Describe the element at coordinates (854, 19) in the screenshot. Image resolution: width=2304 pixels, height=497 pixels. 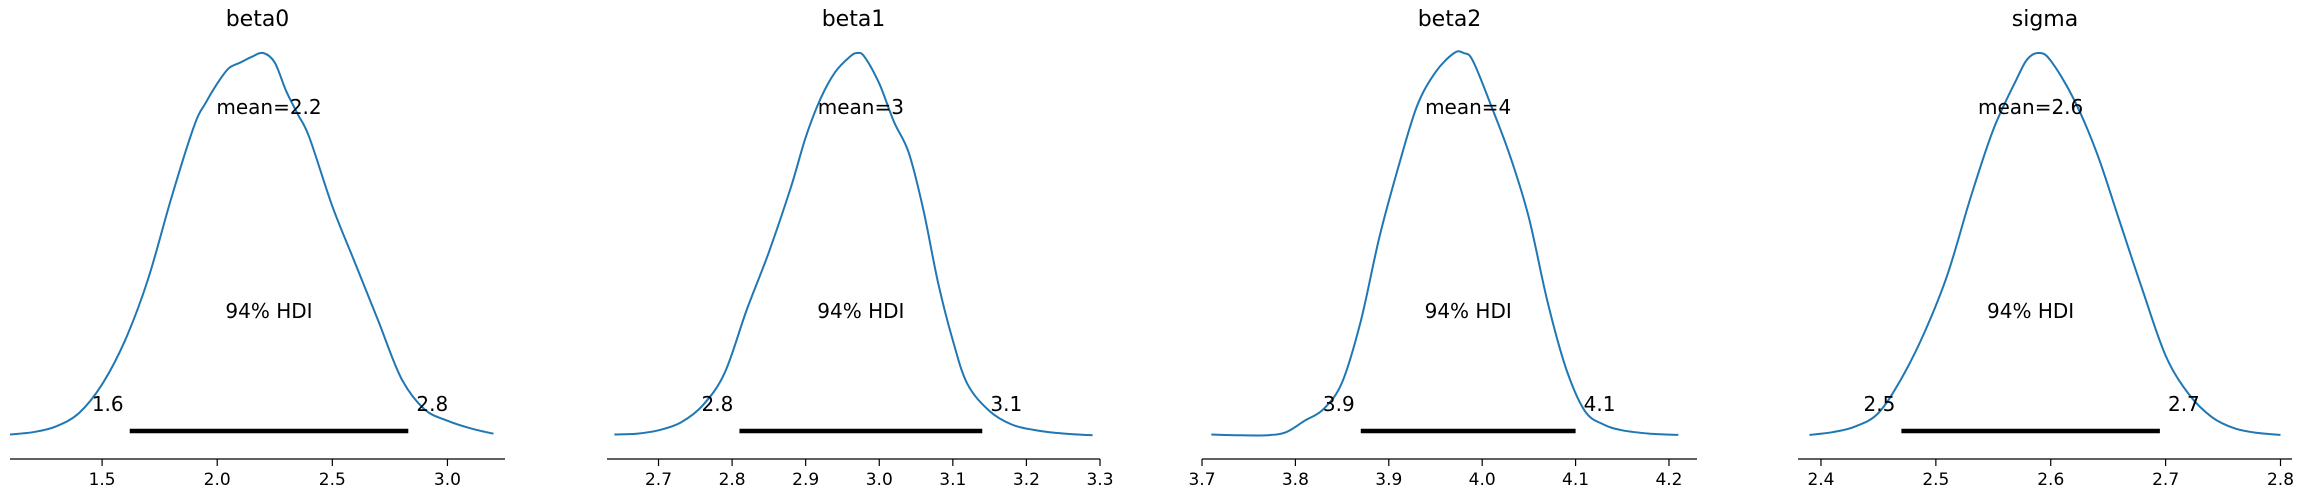
I see `panel-title: beta1` at that location.